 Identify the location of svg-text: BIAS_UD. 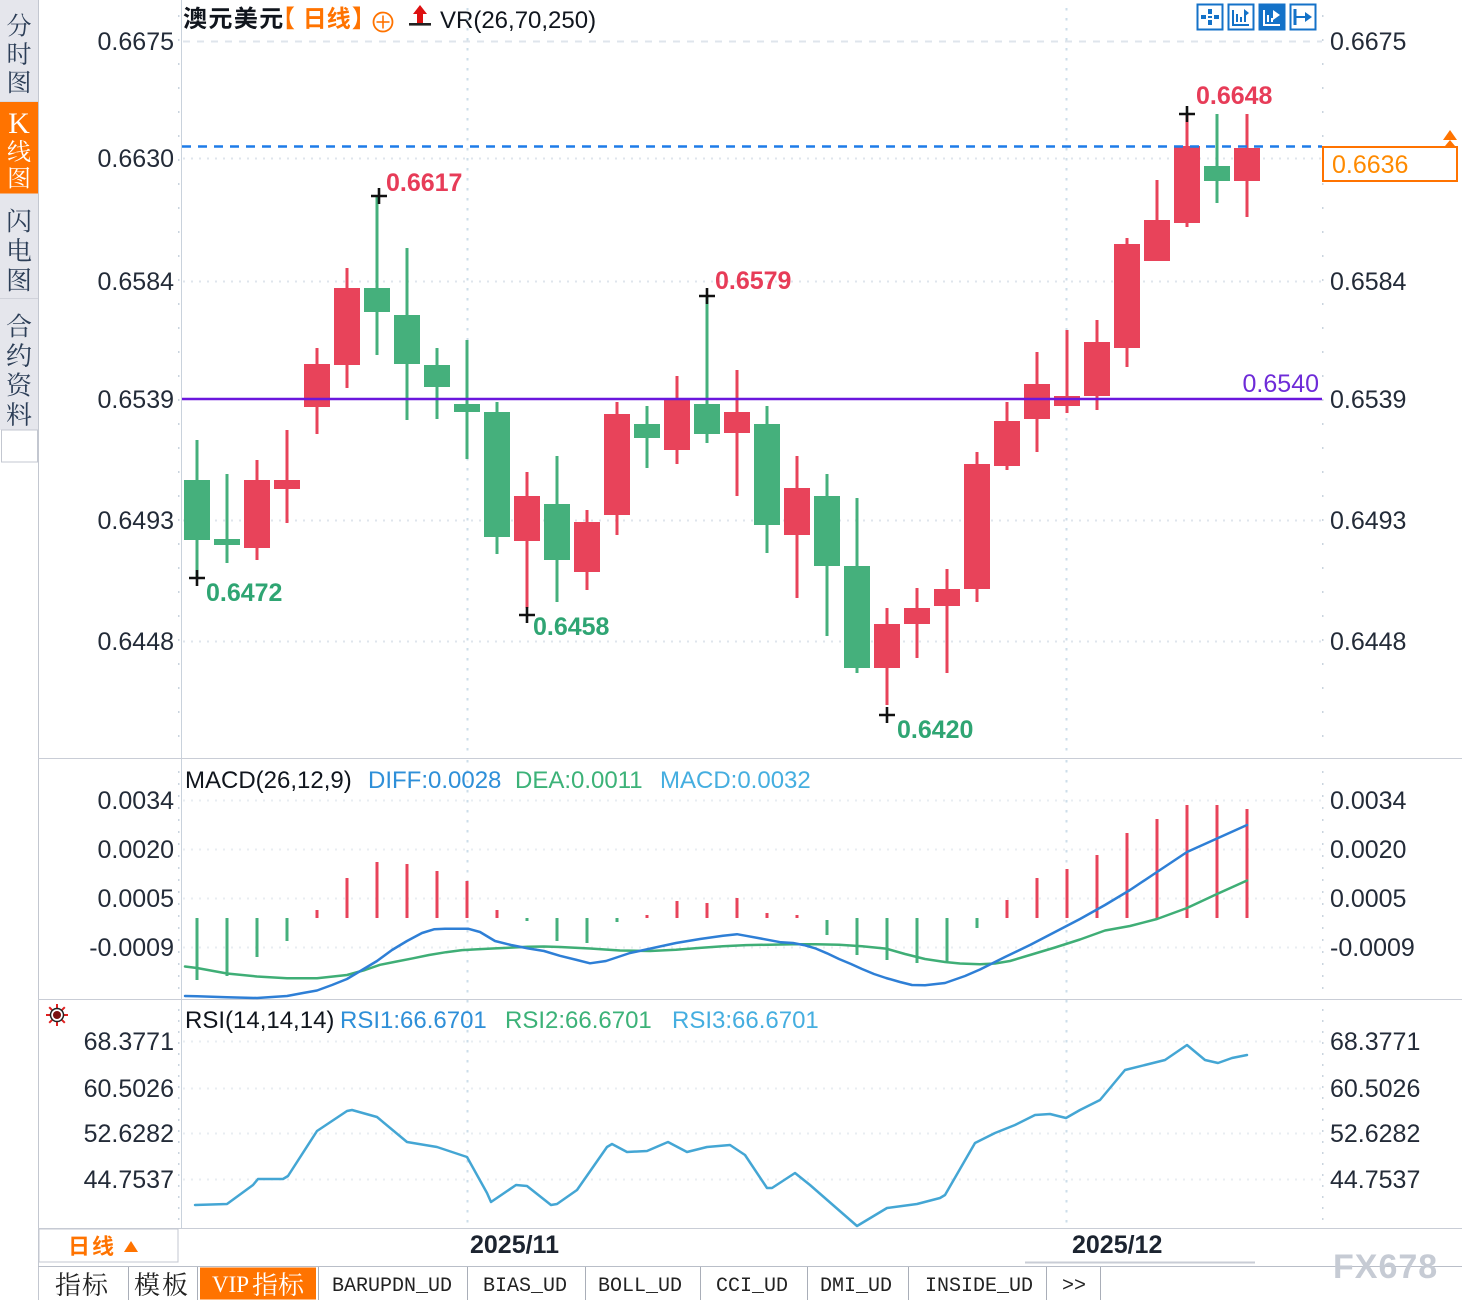
(525, 1286).